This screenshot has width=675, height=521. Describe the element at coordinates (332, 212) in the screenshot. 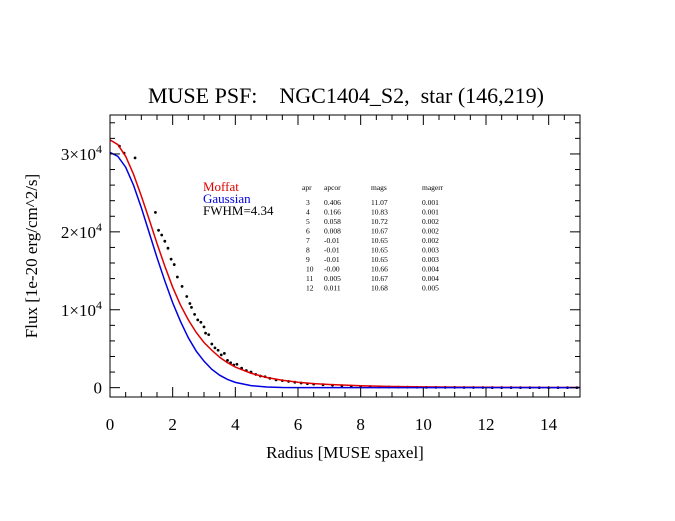

I see `table-cell: 0.166` at that location.